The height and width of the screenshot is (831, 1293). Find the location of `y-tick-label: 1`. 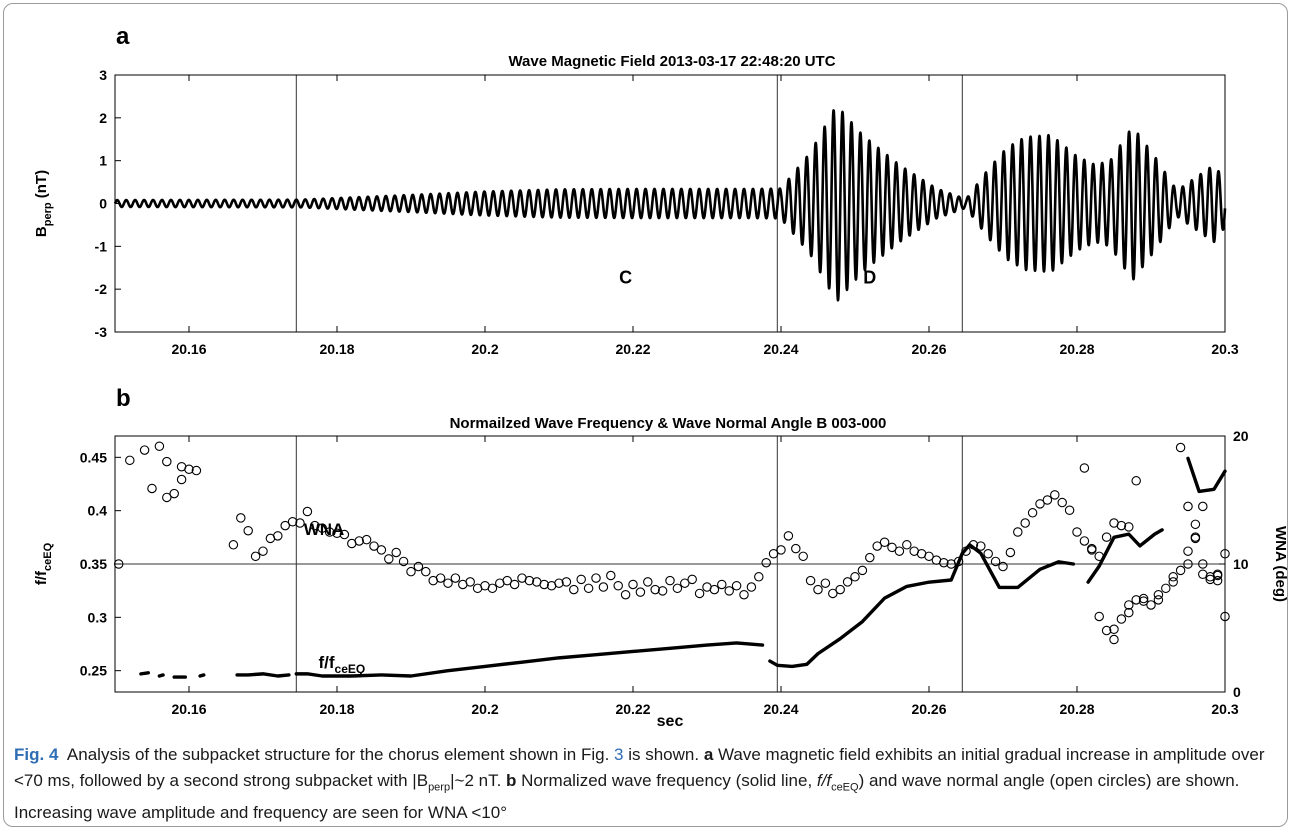

y-tick-label: 1 is located at coordinates (103, 161).